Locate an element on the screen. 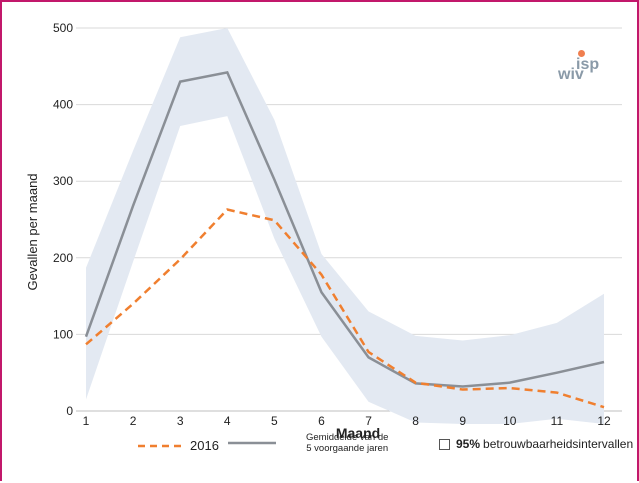 The height and width of the screenshot is (483, 639). x-tick-label: 12 is located at coordinates (604, 421).